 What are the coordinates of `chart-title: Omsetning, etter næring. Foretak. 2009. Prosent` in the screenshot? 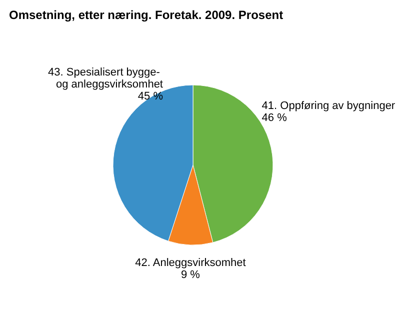 It's located at (146, 15).